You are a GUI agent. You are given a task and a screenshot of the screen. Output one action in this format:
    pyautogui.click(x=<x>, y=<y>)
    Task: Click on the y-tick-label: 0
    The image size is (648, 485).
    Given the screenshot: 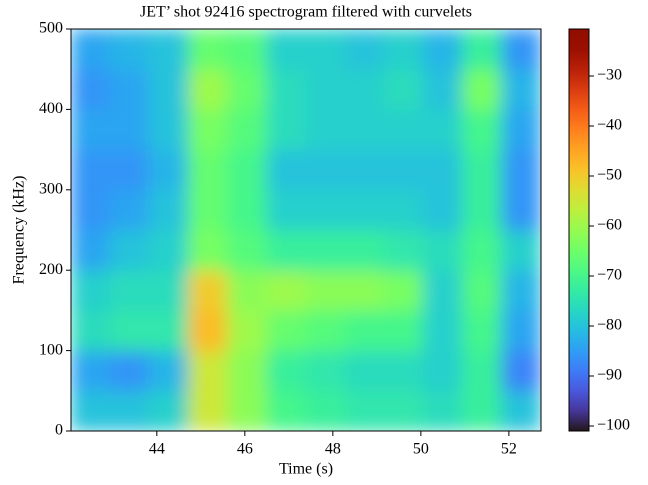 What is the action you would take?
    pyautogui.click(x=59, y=430)
    